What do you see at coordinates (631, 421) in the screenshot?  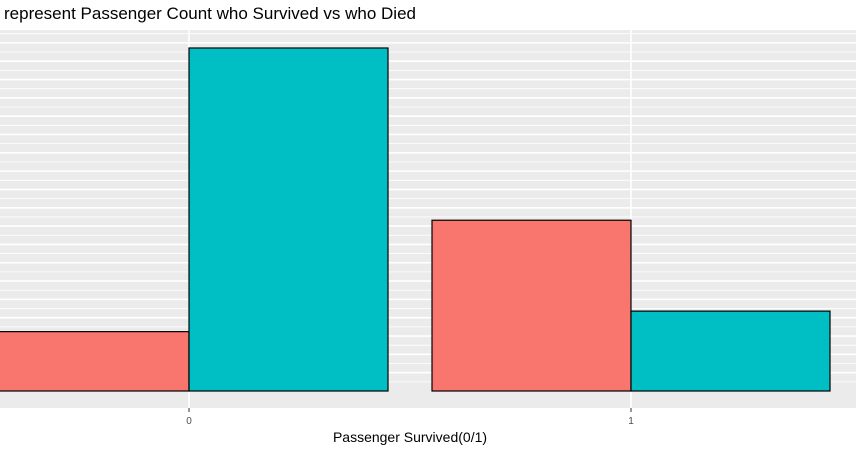 I see `x-tick-label-1: 1` at bounding box center [631, 421].